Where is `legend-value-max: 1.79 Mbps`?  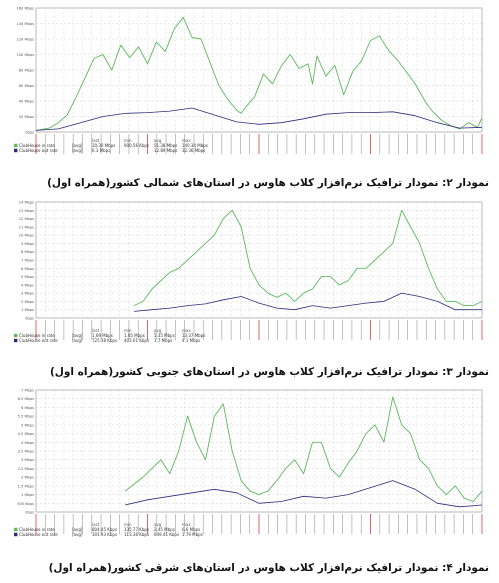
legend-value-max: 1.79 Mbps is located at coordinates (192, 534).